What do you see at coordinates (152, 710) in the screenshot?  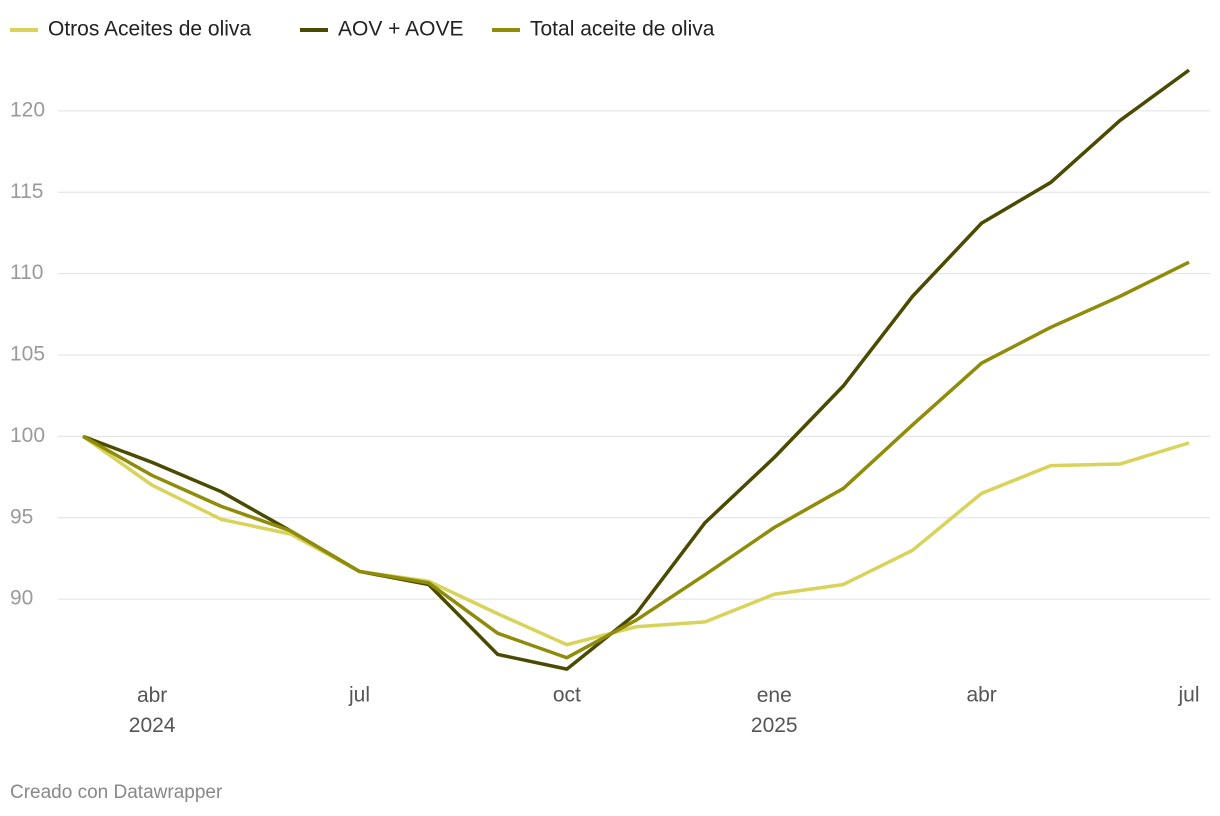 I see `x-tick-label: abr 2024` at bounding box center [152, 710].